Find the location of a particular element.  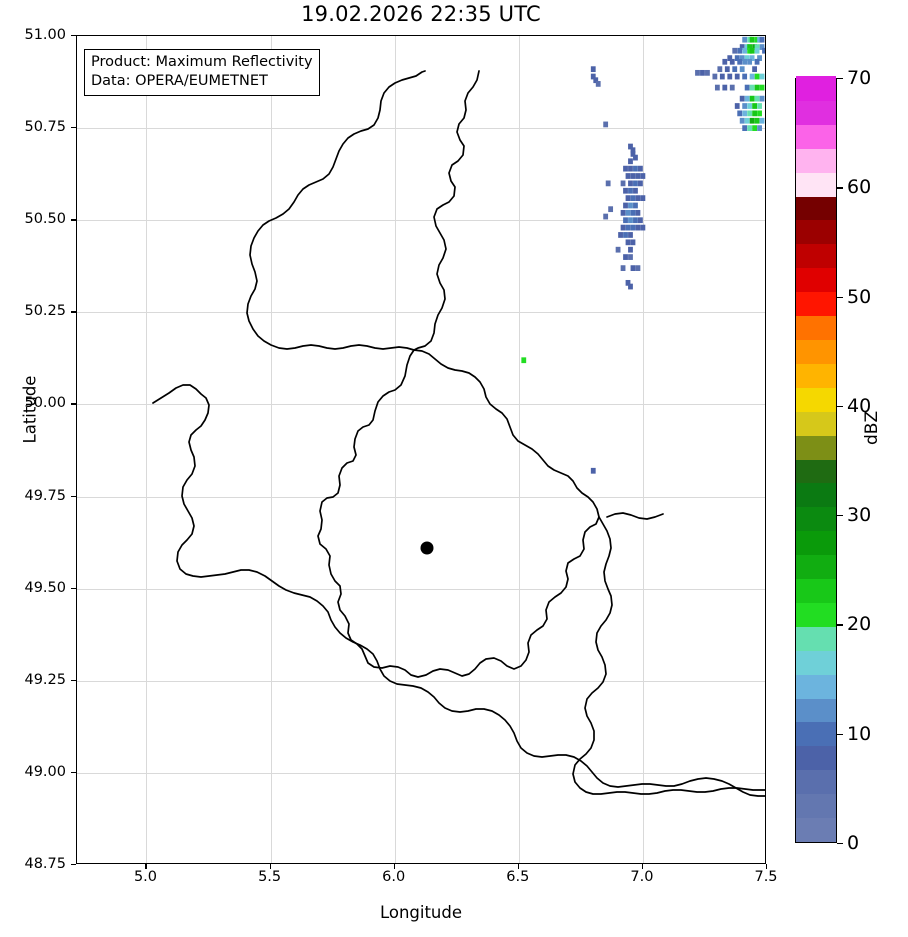

colorbar: 0 10 20 30 40 50 60 70 is located at coordinates (833, 460).